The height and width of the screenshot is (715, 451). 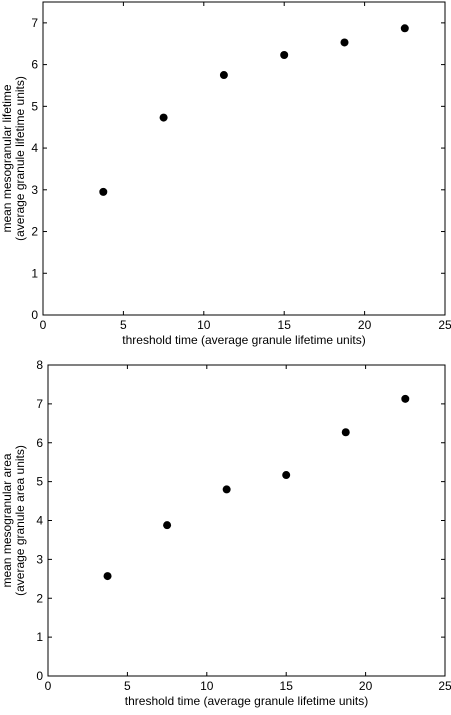 What do you see at coordinates (20, 520) in the screenshot?
I see `y-axis-label-line: (average granule area units)` at bounding box center [20, 520].